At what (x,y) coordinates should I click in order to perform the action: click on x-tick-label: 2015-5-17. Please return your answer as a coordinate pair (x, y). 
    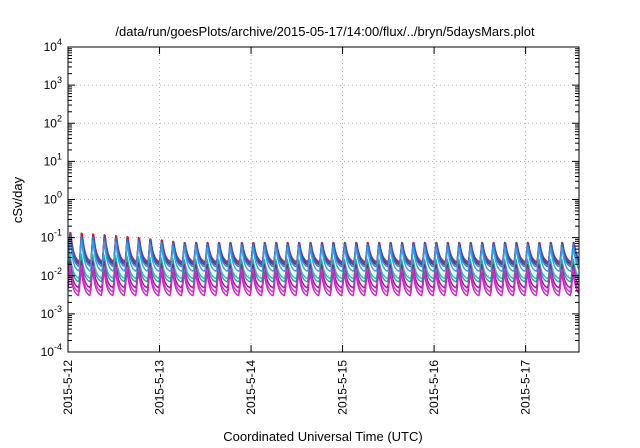
    Looking at the image, I should click on (526, 387).